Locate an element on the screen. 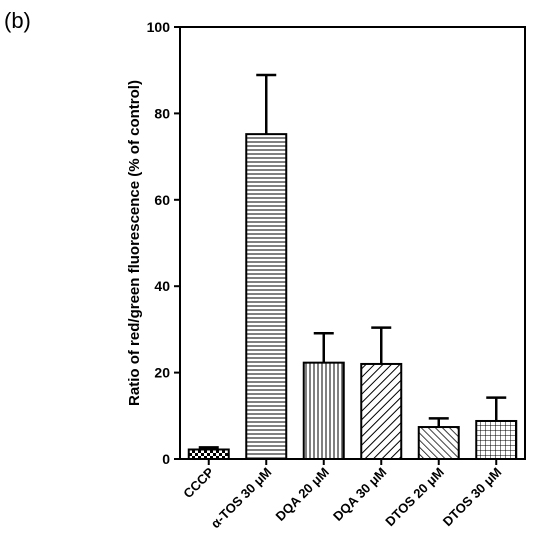 This screenshot has width=533, height=550. y-axis: 0 20 40 60 80 100 is located at coordinates (163, 243).